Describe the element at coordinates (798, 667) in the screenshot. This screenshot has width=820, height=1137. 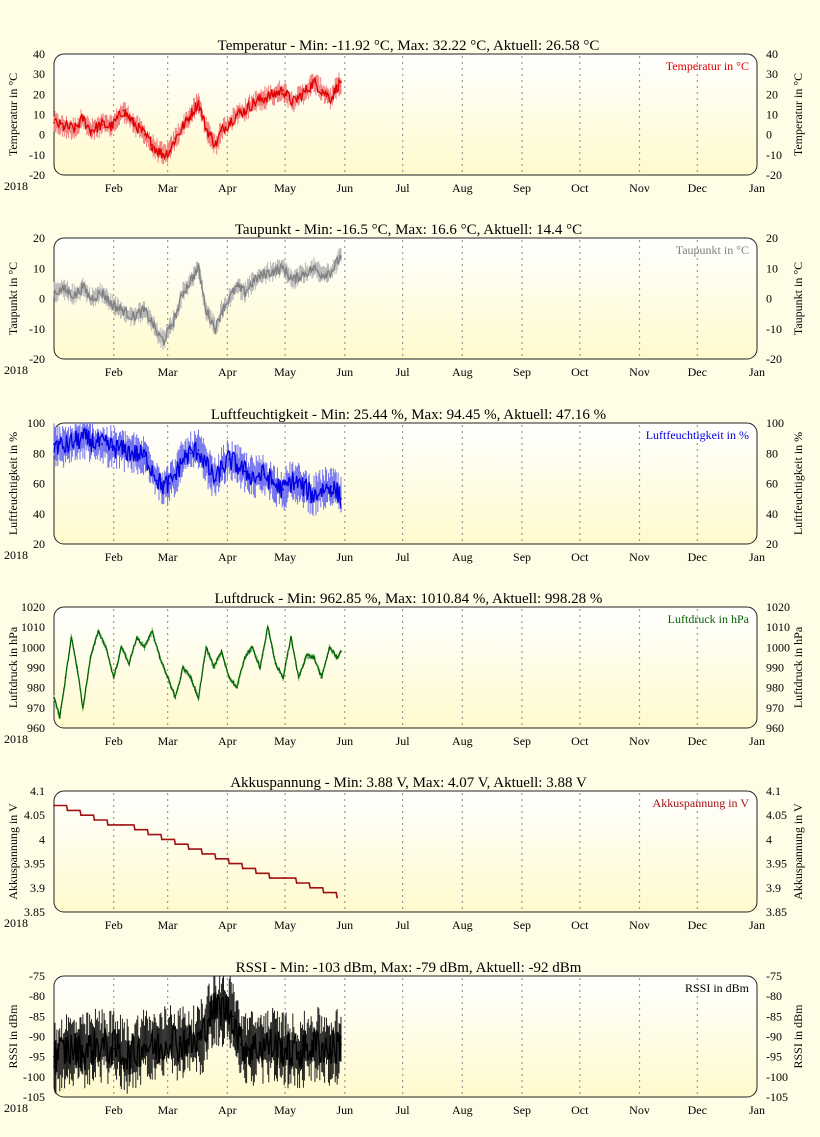
I see `y-axis-label-right: Luftdruck in hPa` at that location.